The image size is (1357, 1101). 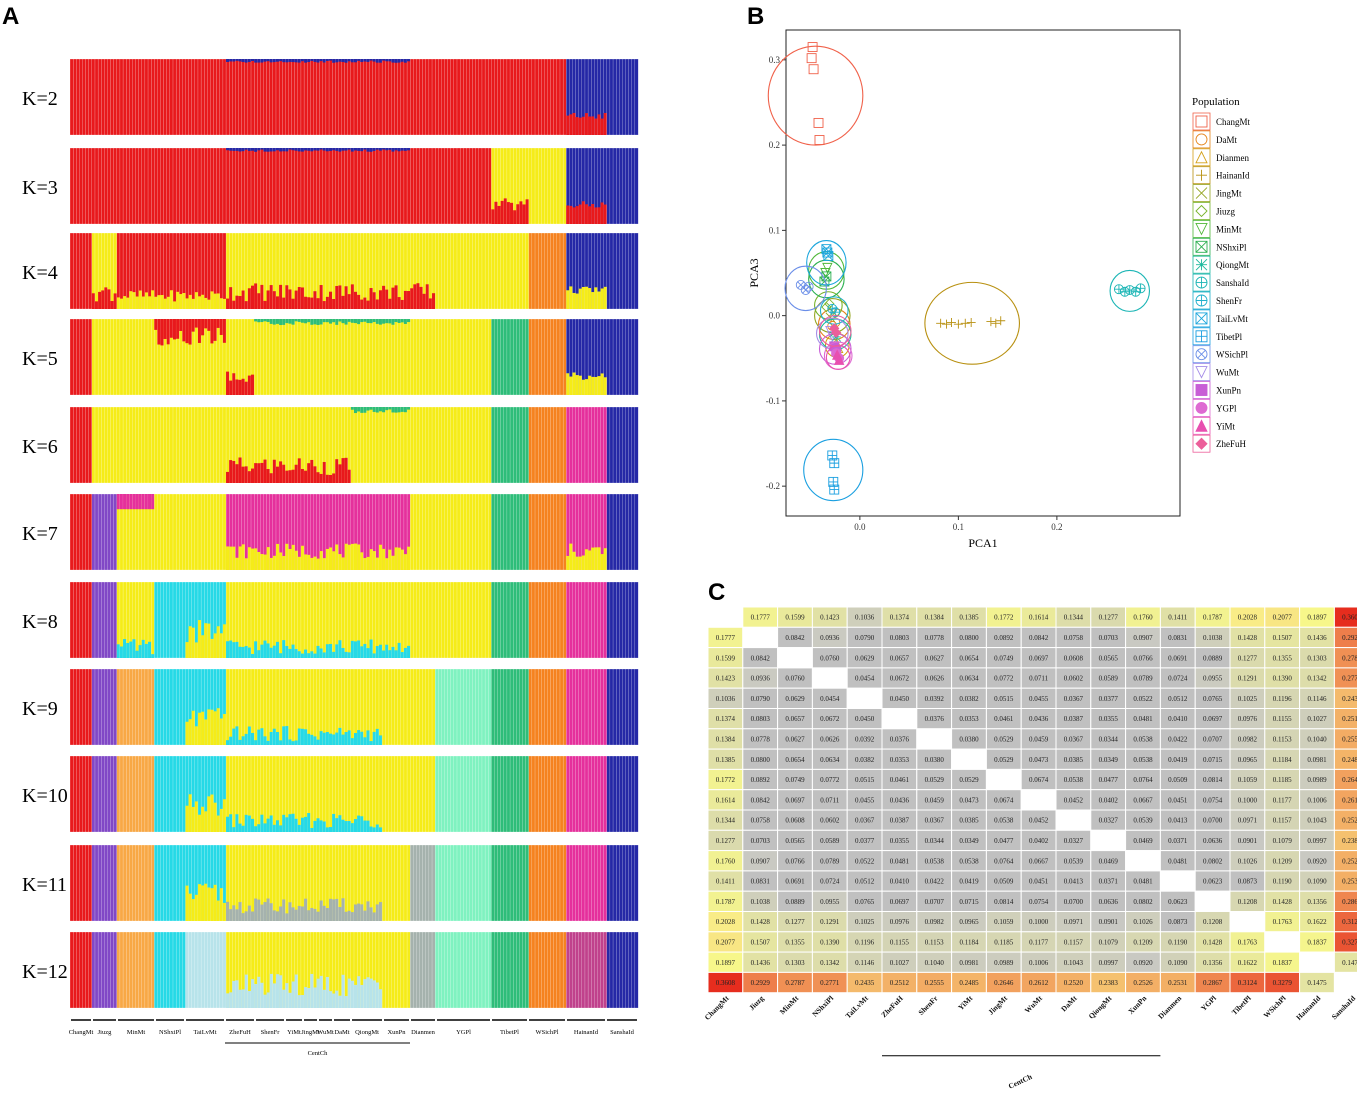 What do you see at coordinates (900, 780) in the screenshot?
I see `heatmap-value: 0.0461` at bounding box center [900, 780].